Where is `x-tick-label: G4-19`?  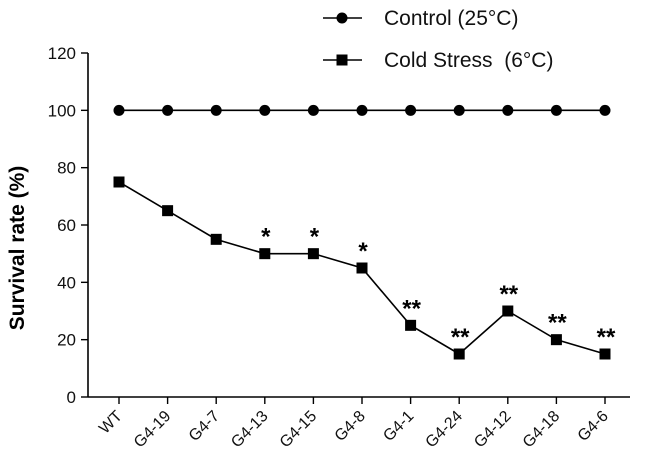
x-tick-label: G4-19 is located at coordinates (153, 430).